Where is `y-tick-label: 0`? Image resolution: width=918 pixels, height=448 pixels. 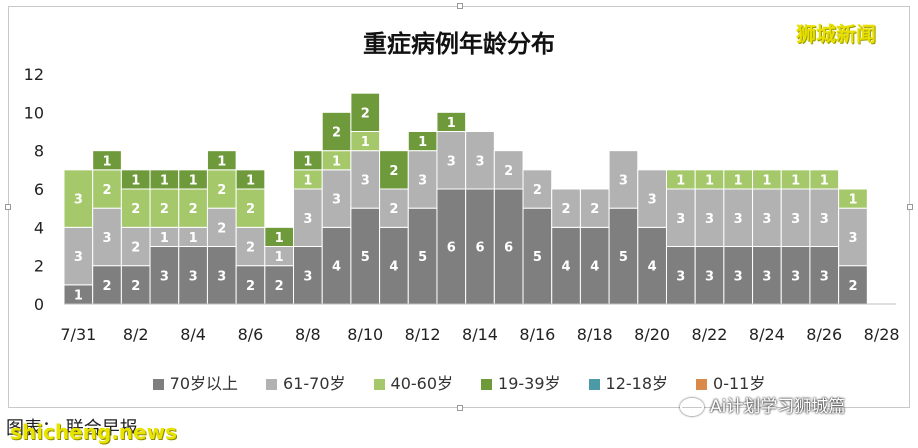 y-tick-label: 0 is located at coordinates (39, 304).